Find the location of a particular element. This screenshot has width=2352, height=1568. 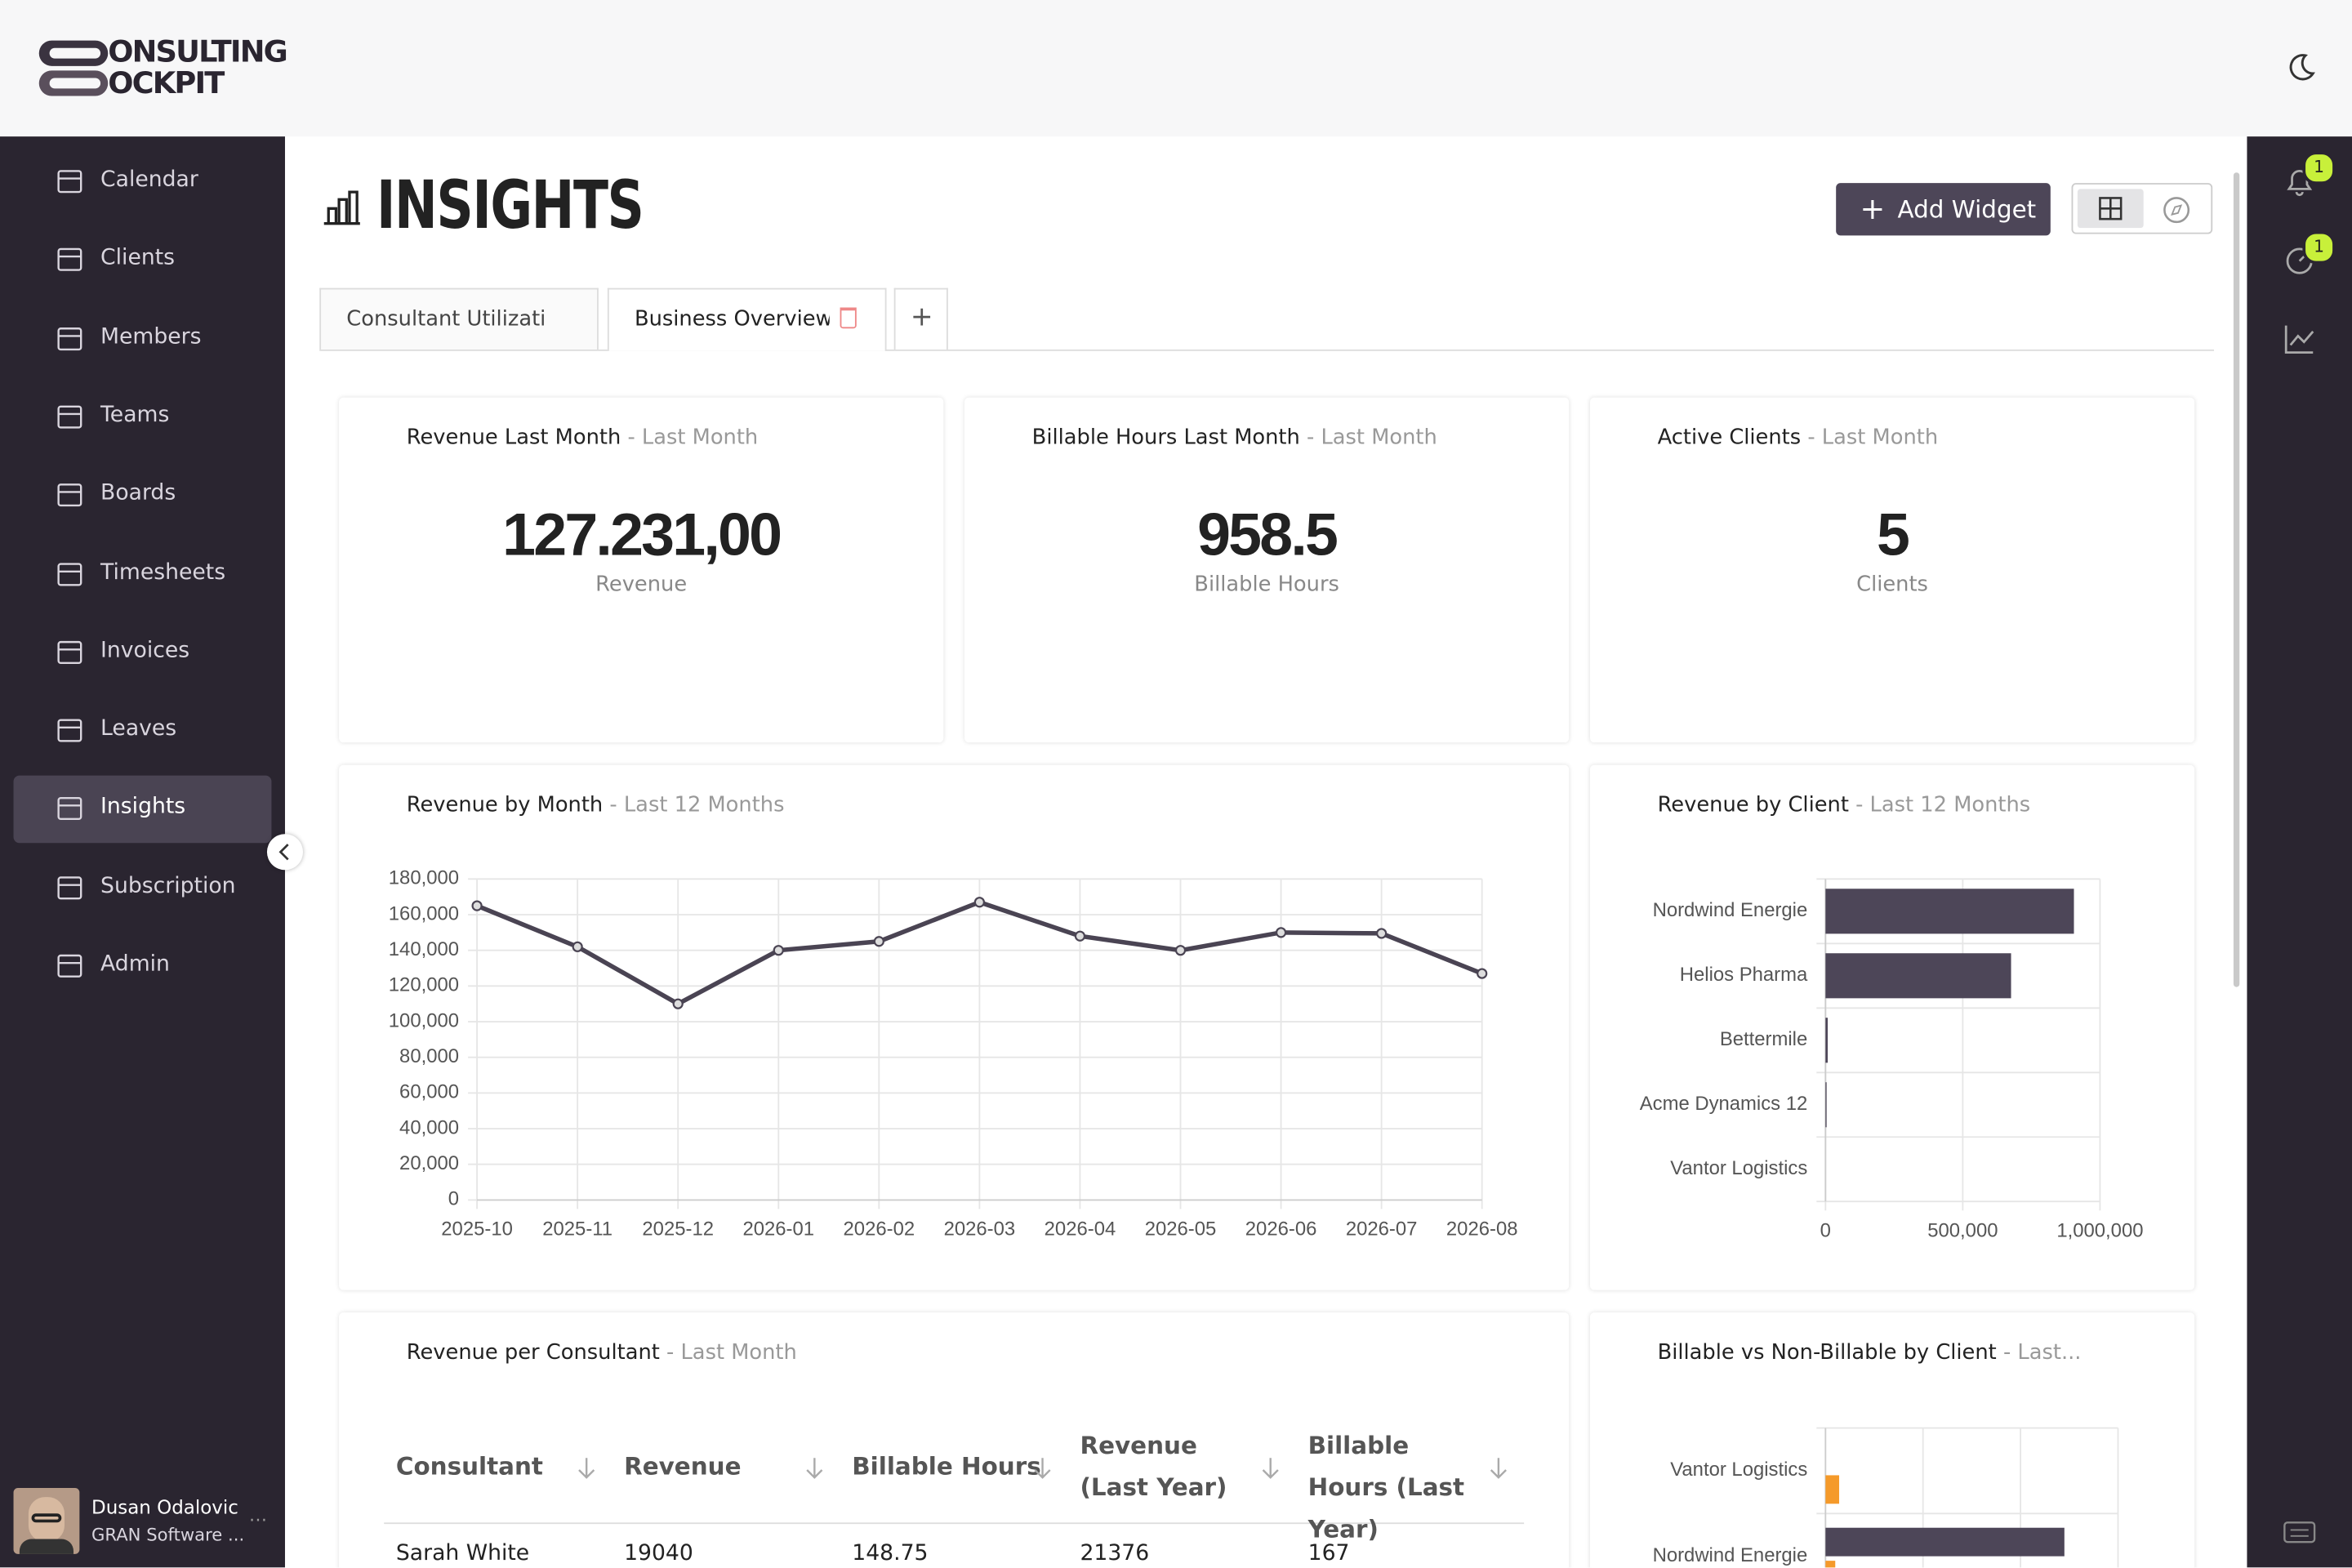

x-tick-label: 2026-07 is located at coordinates (1382, 1229).